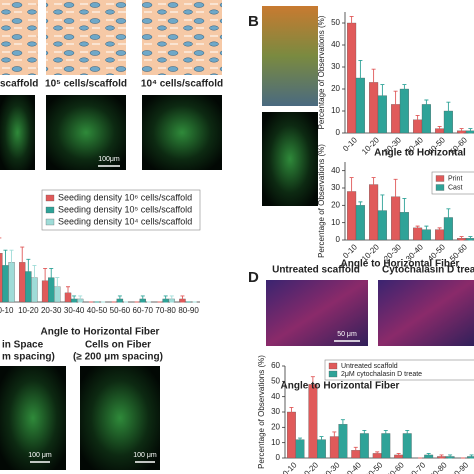  I want to click on seeding-label: scaffold, so click(19, 84).